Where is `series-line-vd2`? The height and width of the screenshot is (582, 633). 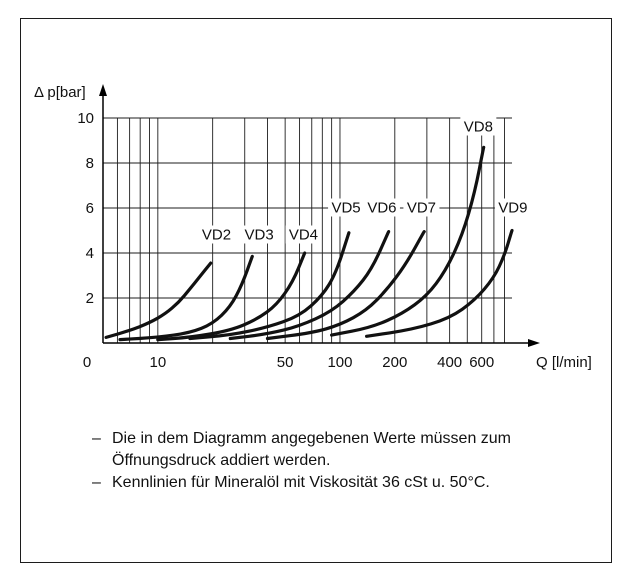
series-line-vd2 is located at coordinates (158, 300).